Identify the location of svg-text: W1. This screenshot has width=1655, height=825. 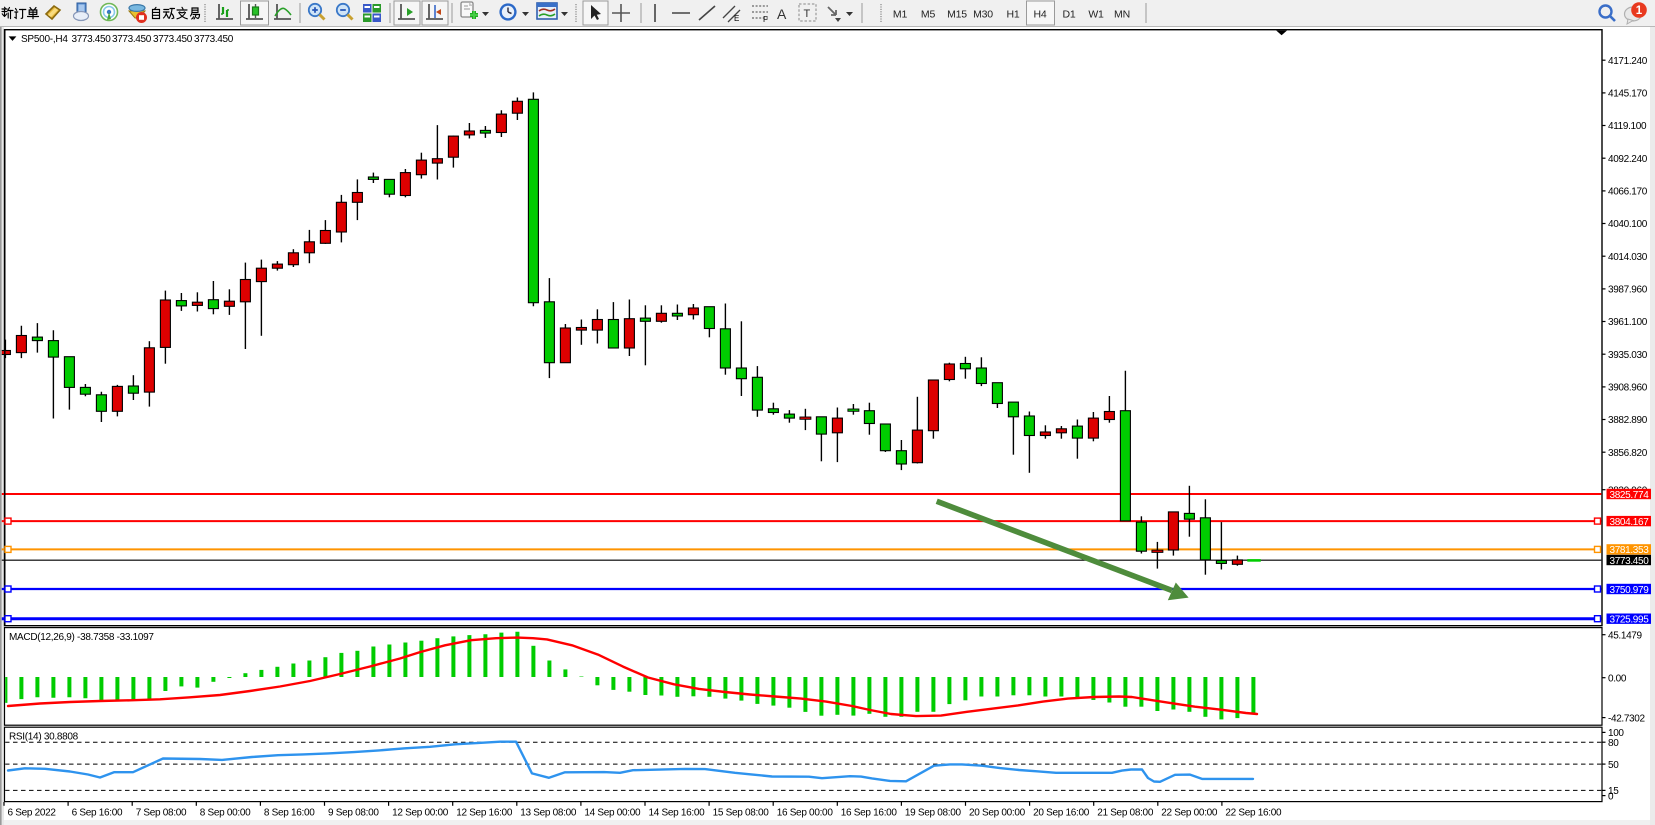
(1096, 15).